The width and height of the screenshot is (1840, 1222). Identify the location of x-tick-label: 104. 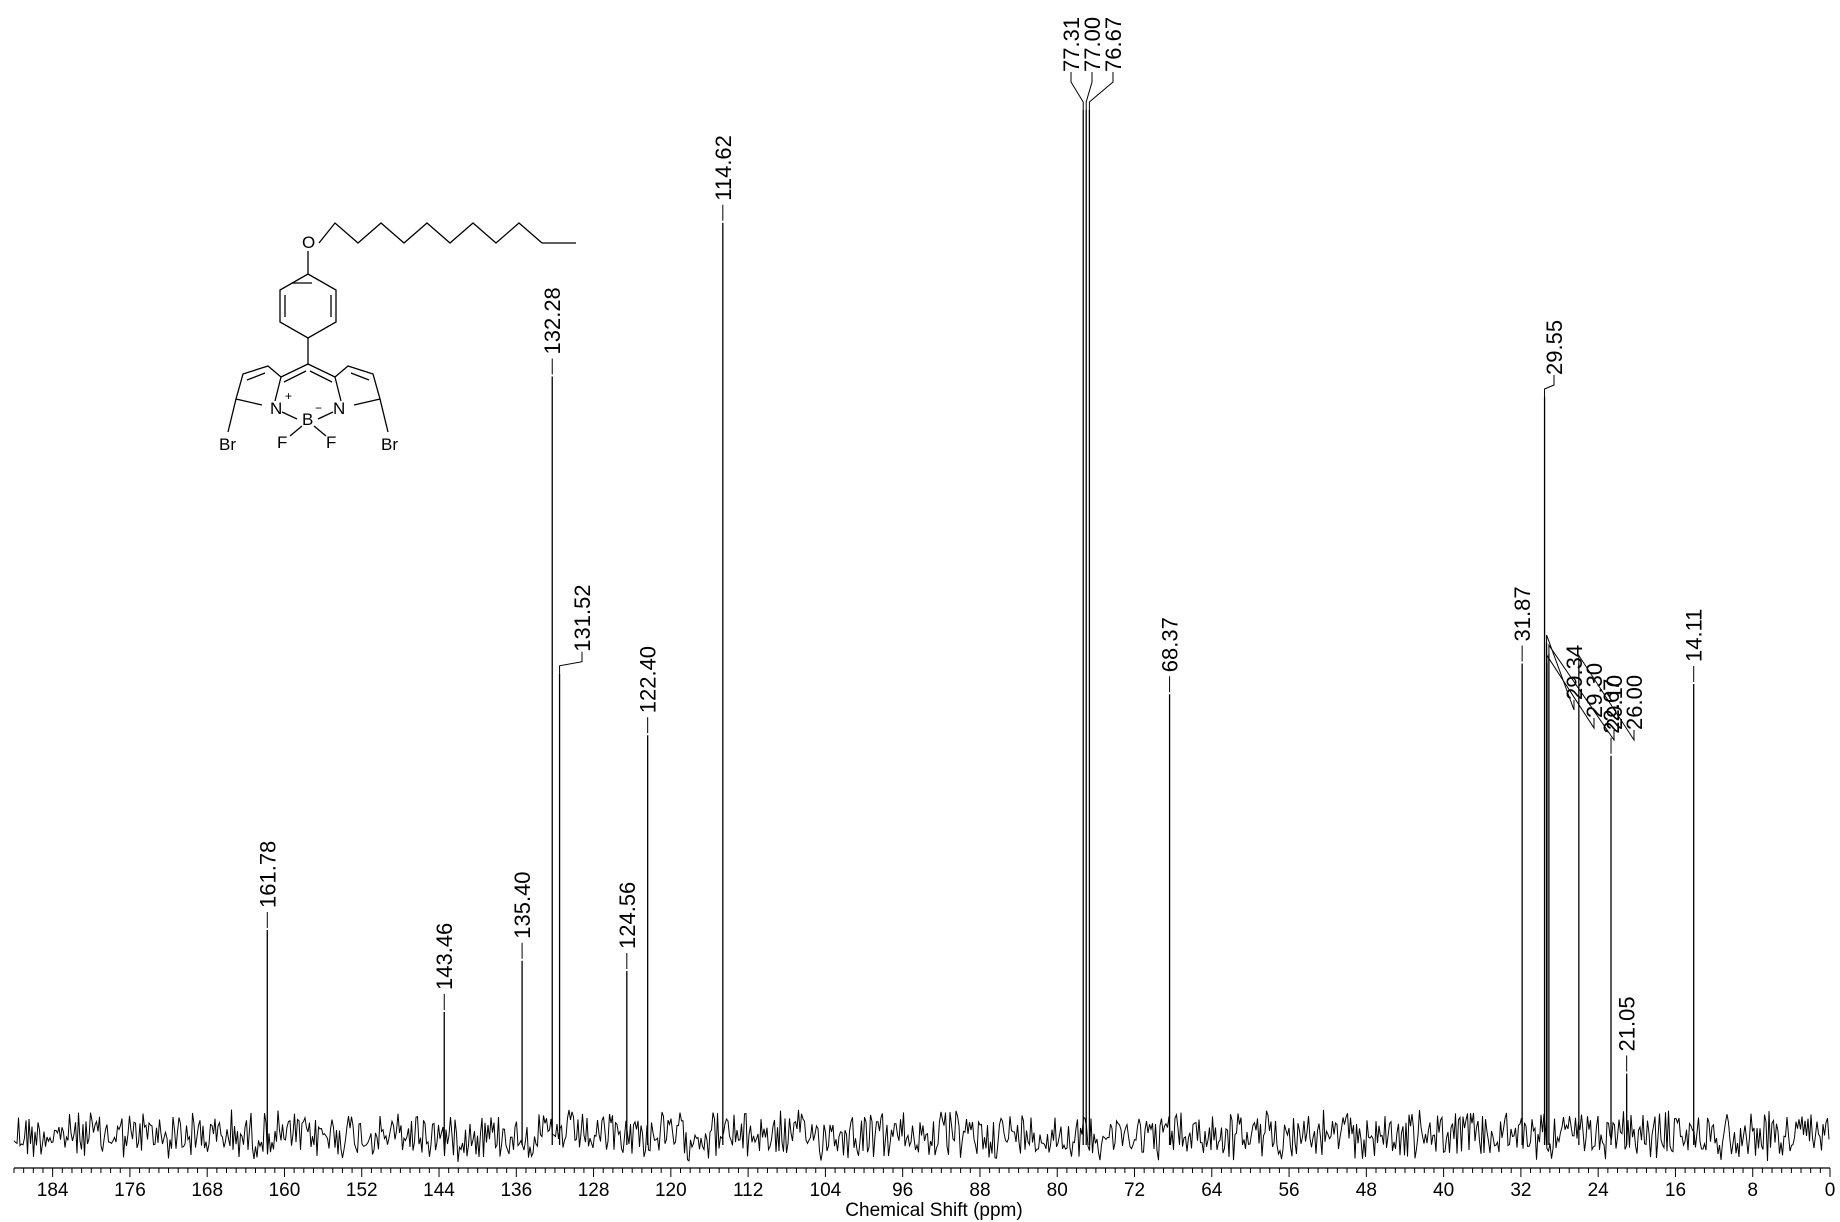
(826, 1190).